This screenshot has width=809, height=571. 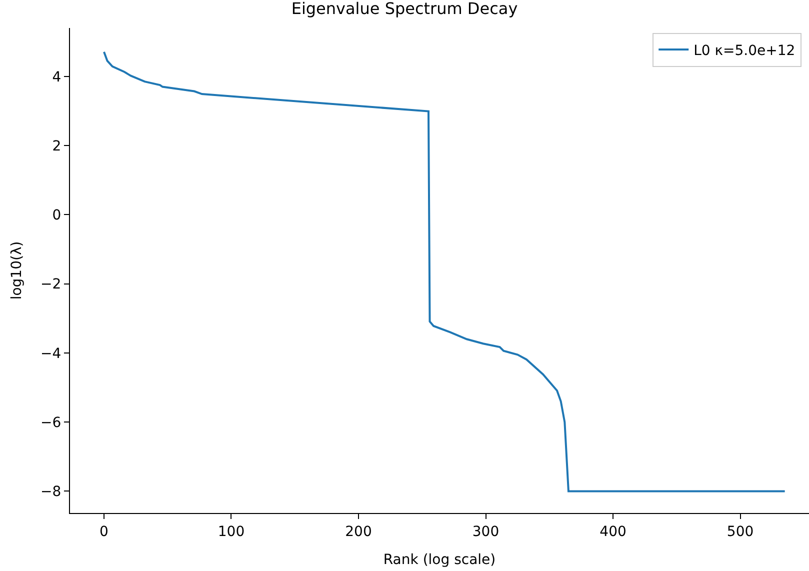 What do you see at coordinates (51, 492) in the screenshot?
I see `y-tick-label: −8` at bounding box center [51, 492].